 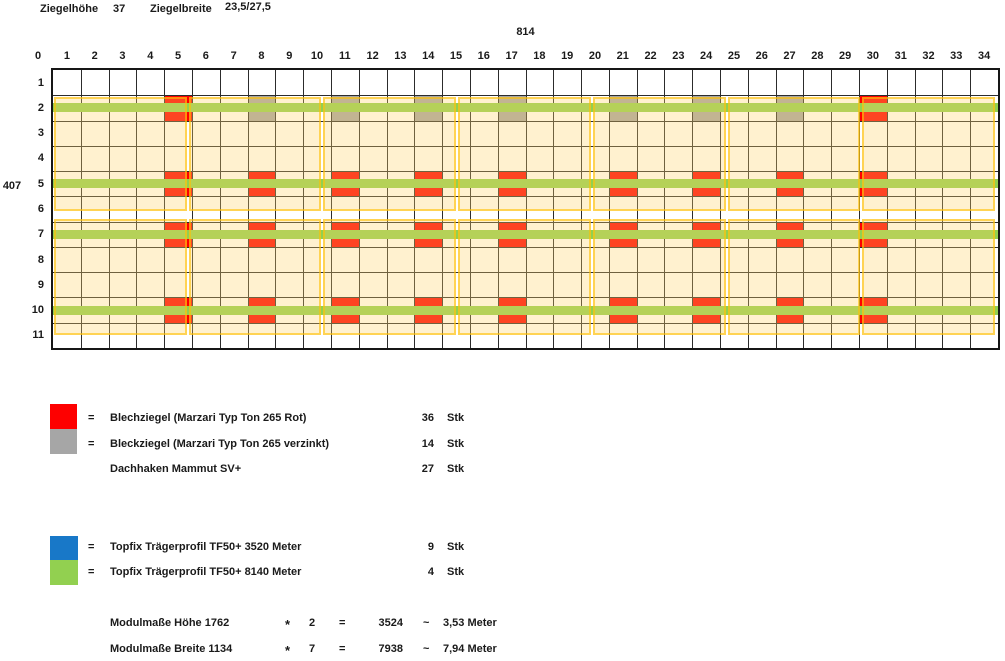 I want to click on legend-qty: 9, so click(x=430, y=547).